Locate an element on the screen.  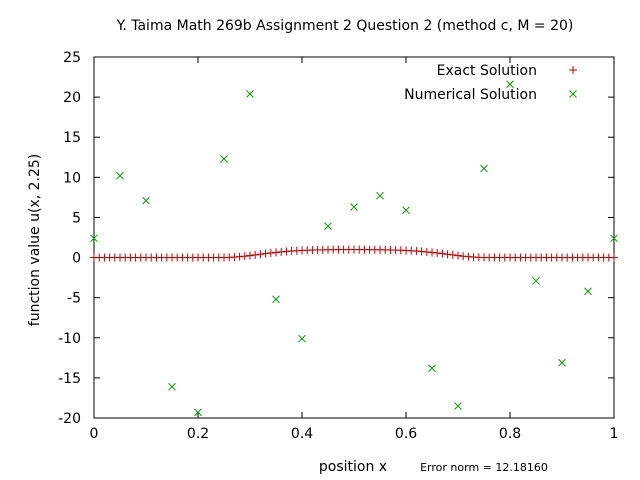
legend-plus-marker is located at coordinates (573, 70).